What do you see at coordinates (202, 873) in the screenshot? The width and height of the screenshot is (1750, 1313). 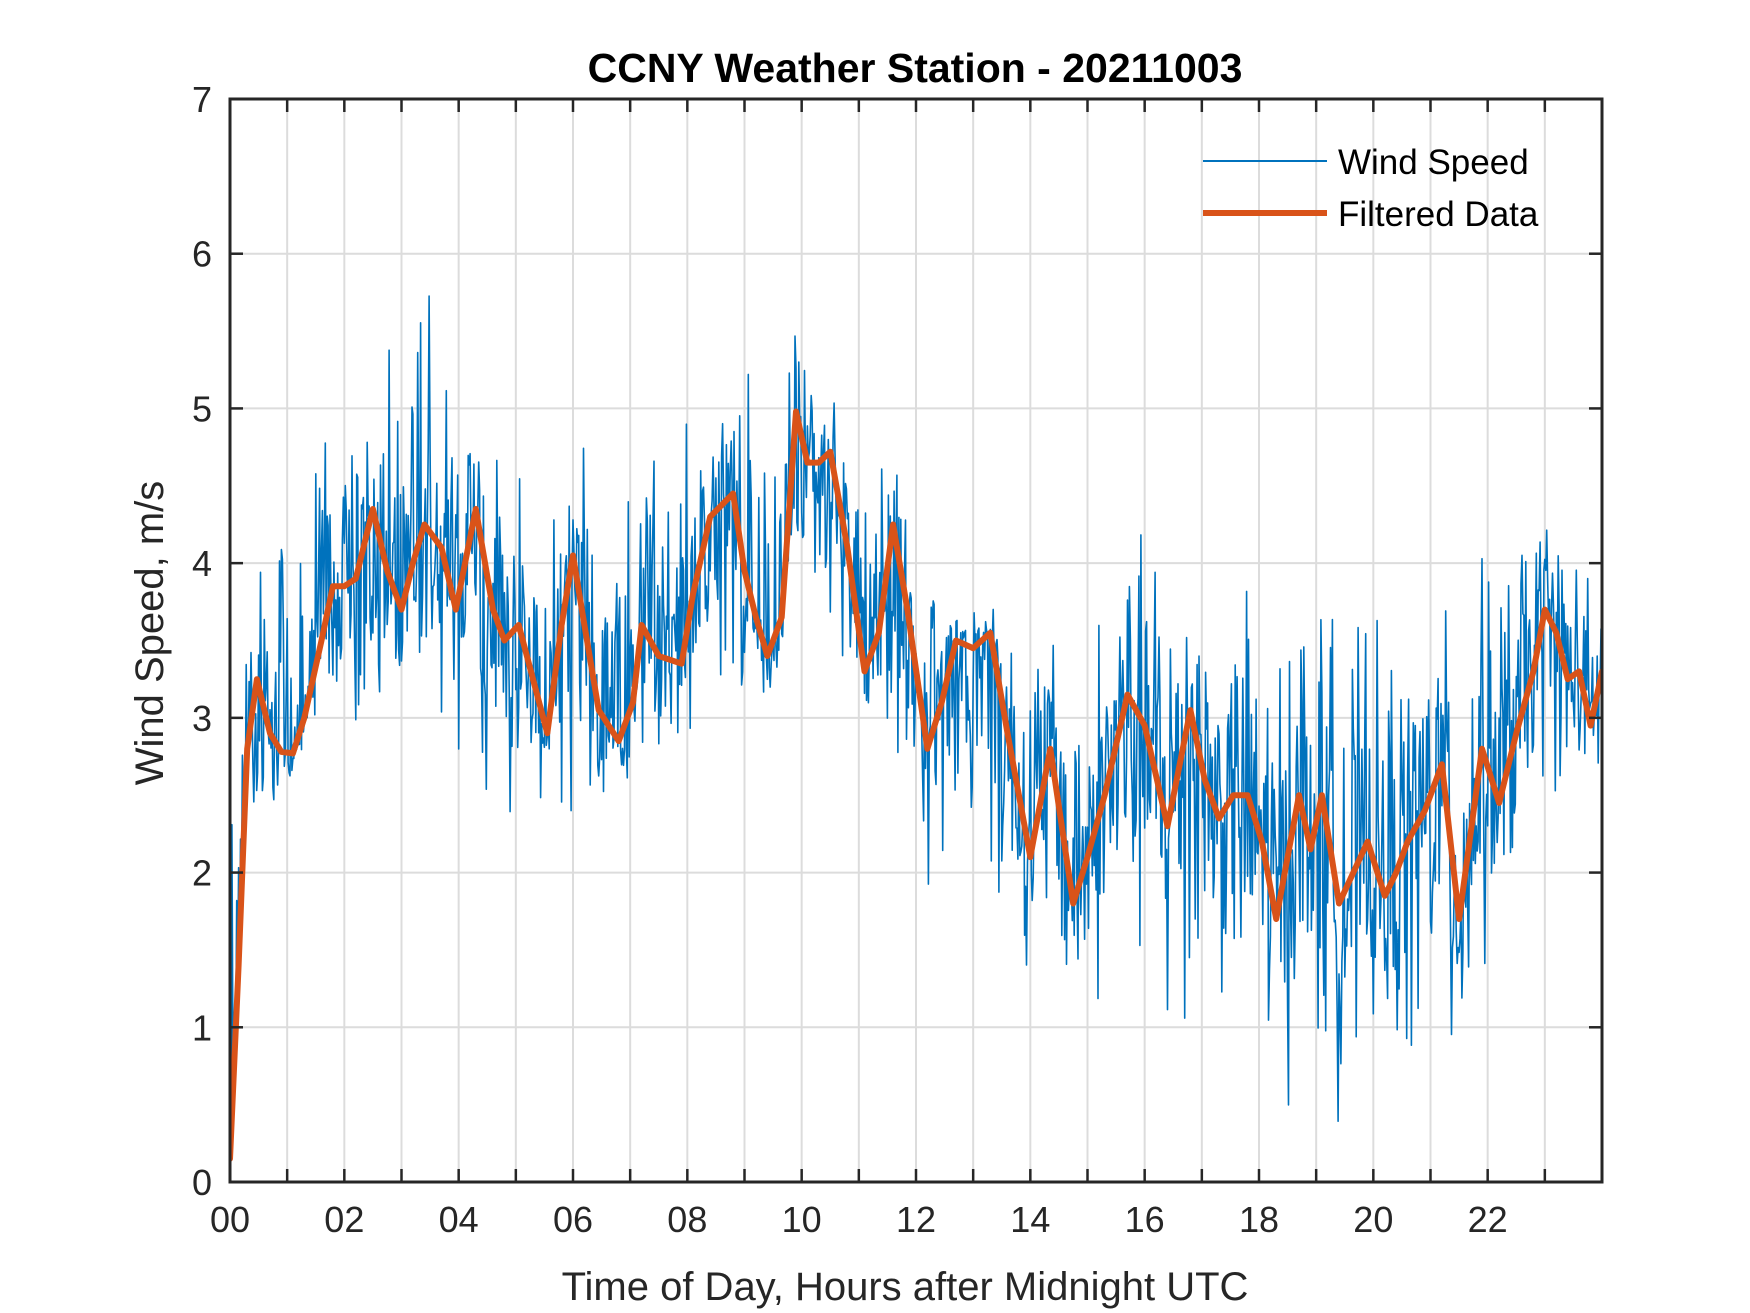 I see `y-tick-label: 2` at bounding box center [202, 873].